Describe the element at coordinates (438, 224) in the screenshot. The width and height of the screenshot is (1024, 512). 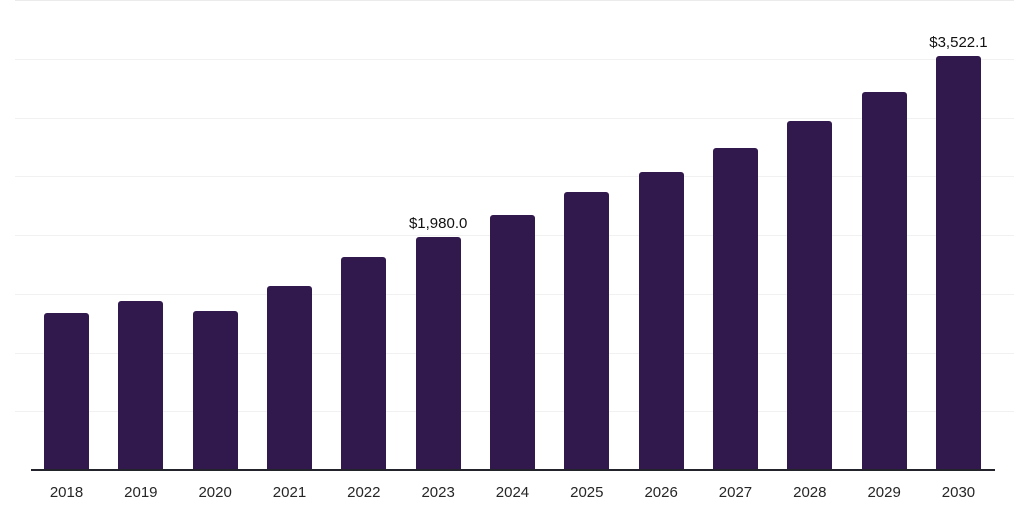
I see `value-label-2023: $1,980.0` at that location.